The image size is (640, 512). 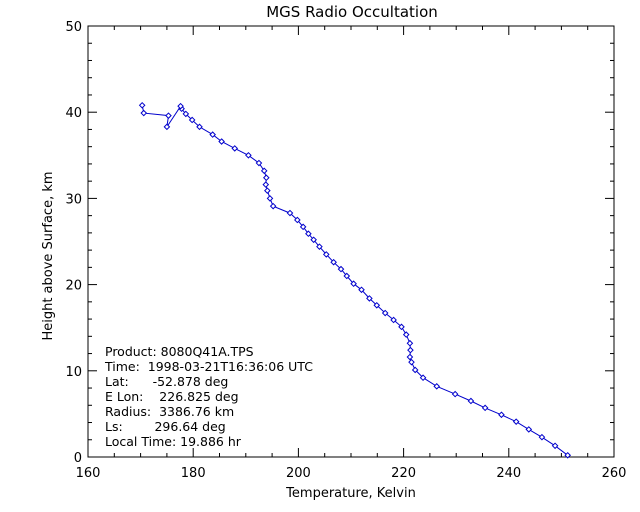 I want to click on info-local-time: Local Time: 19.886 hr, so click(x=173, y=441).